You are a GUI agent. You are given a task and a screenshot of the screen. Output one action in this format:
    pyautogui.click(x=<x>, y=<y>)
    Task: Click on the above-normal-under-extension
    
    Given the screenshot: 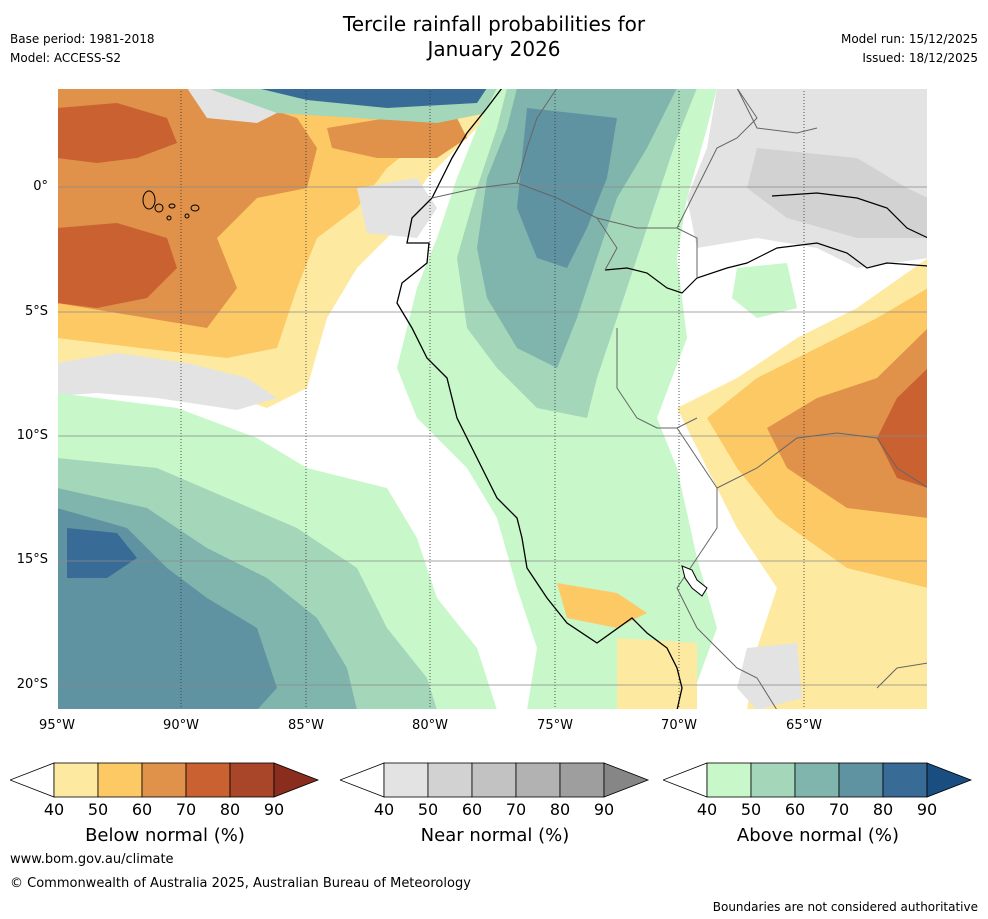 What is the action you would take?
    pyautogui.click(x=685, y=780)
    